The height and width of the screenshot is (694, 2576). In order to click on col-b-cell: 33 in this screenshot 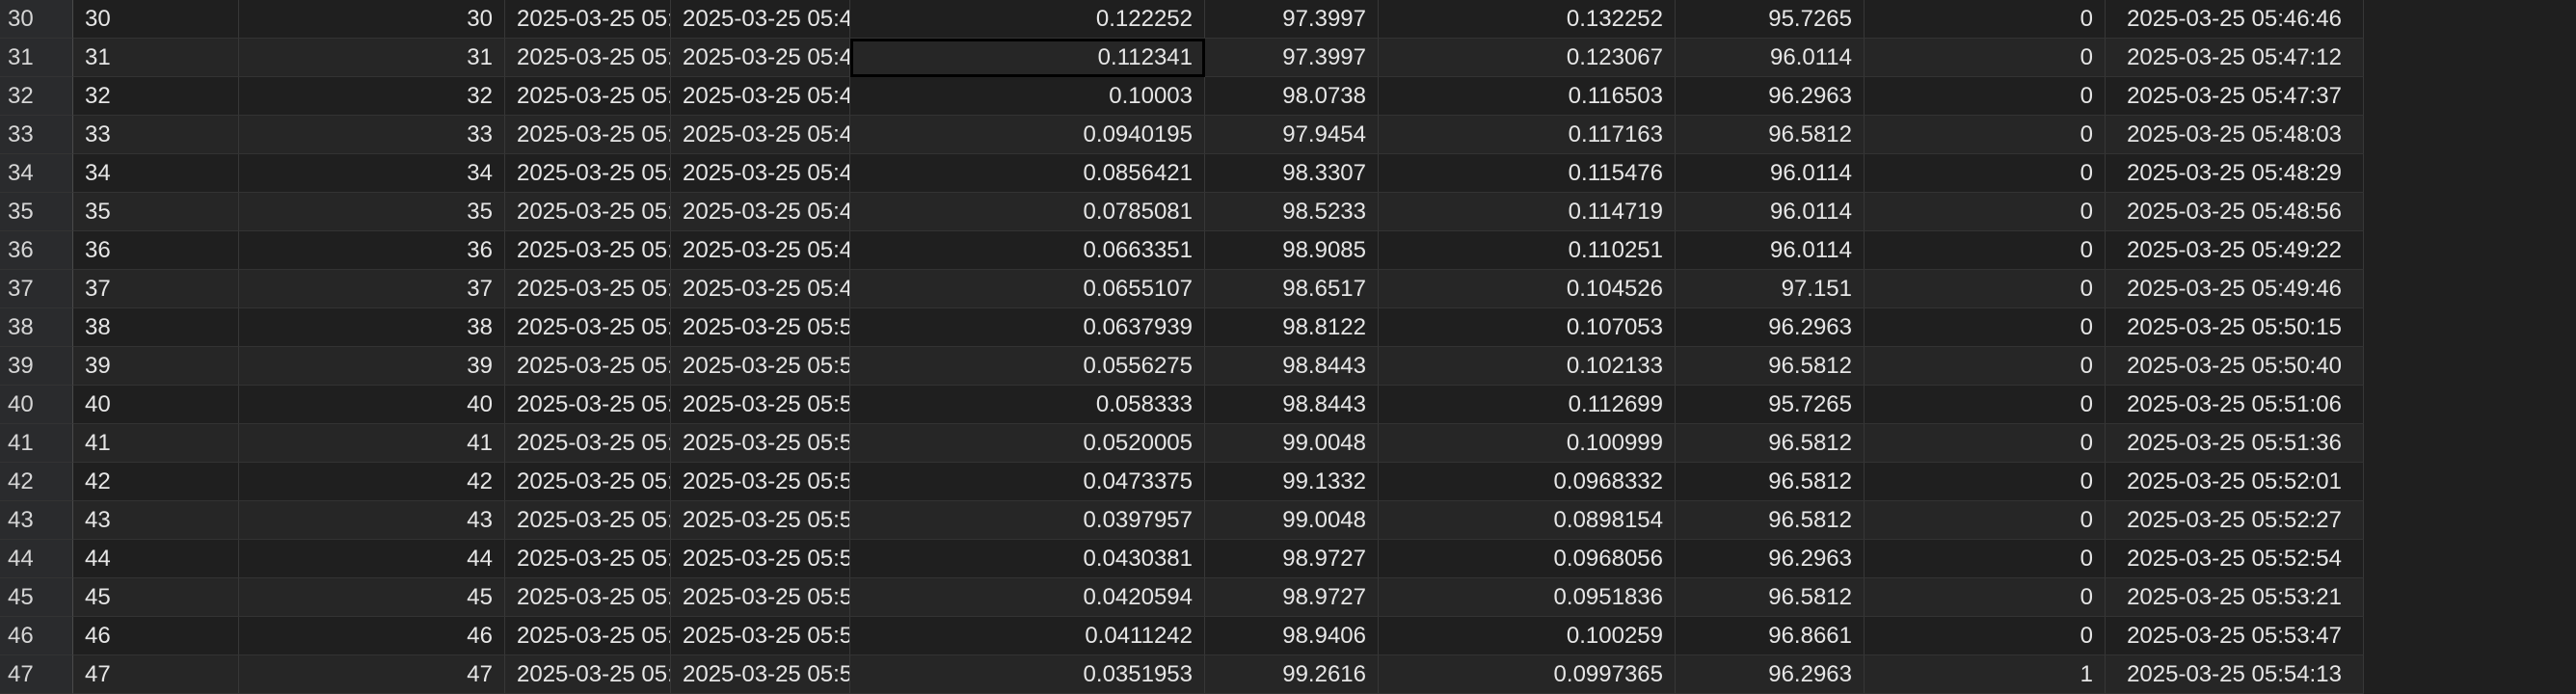, I will do `click(372, 135)`.